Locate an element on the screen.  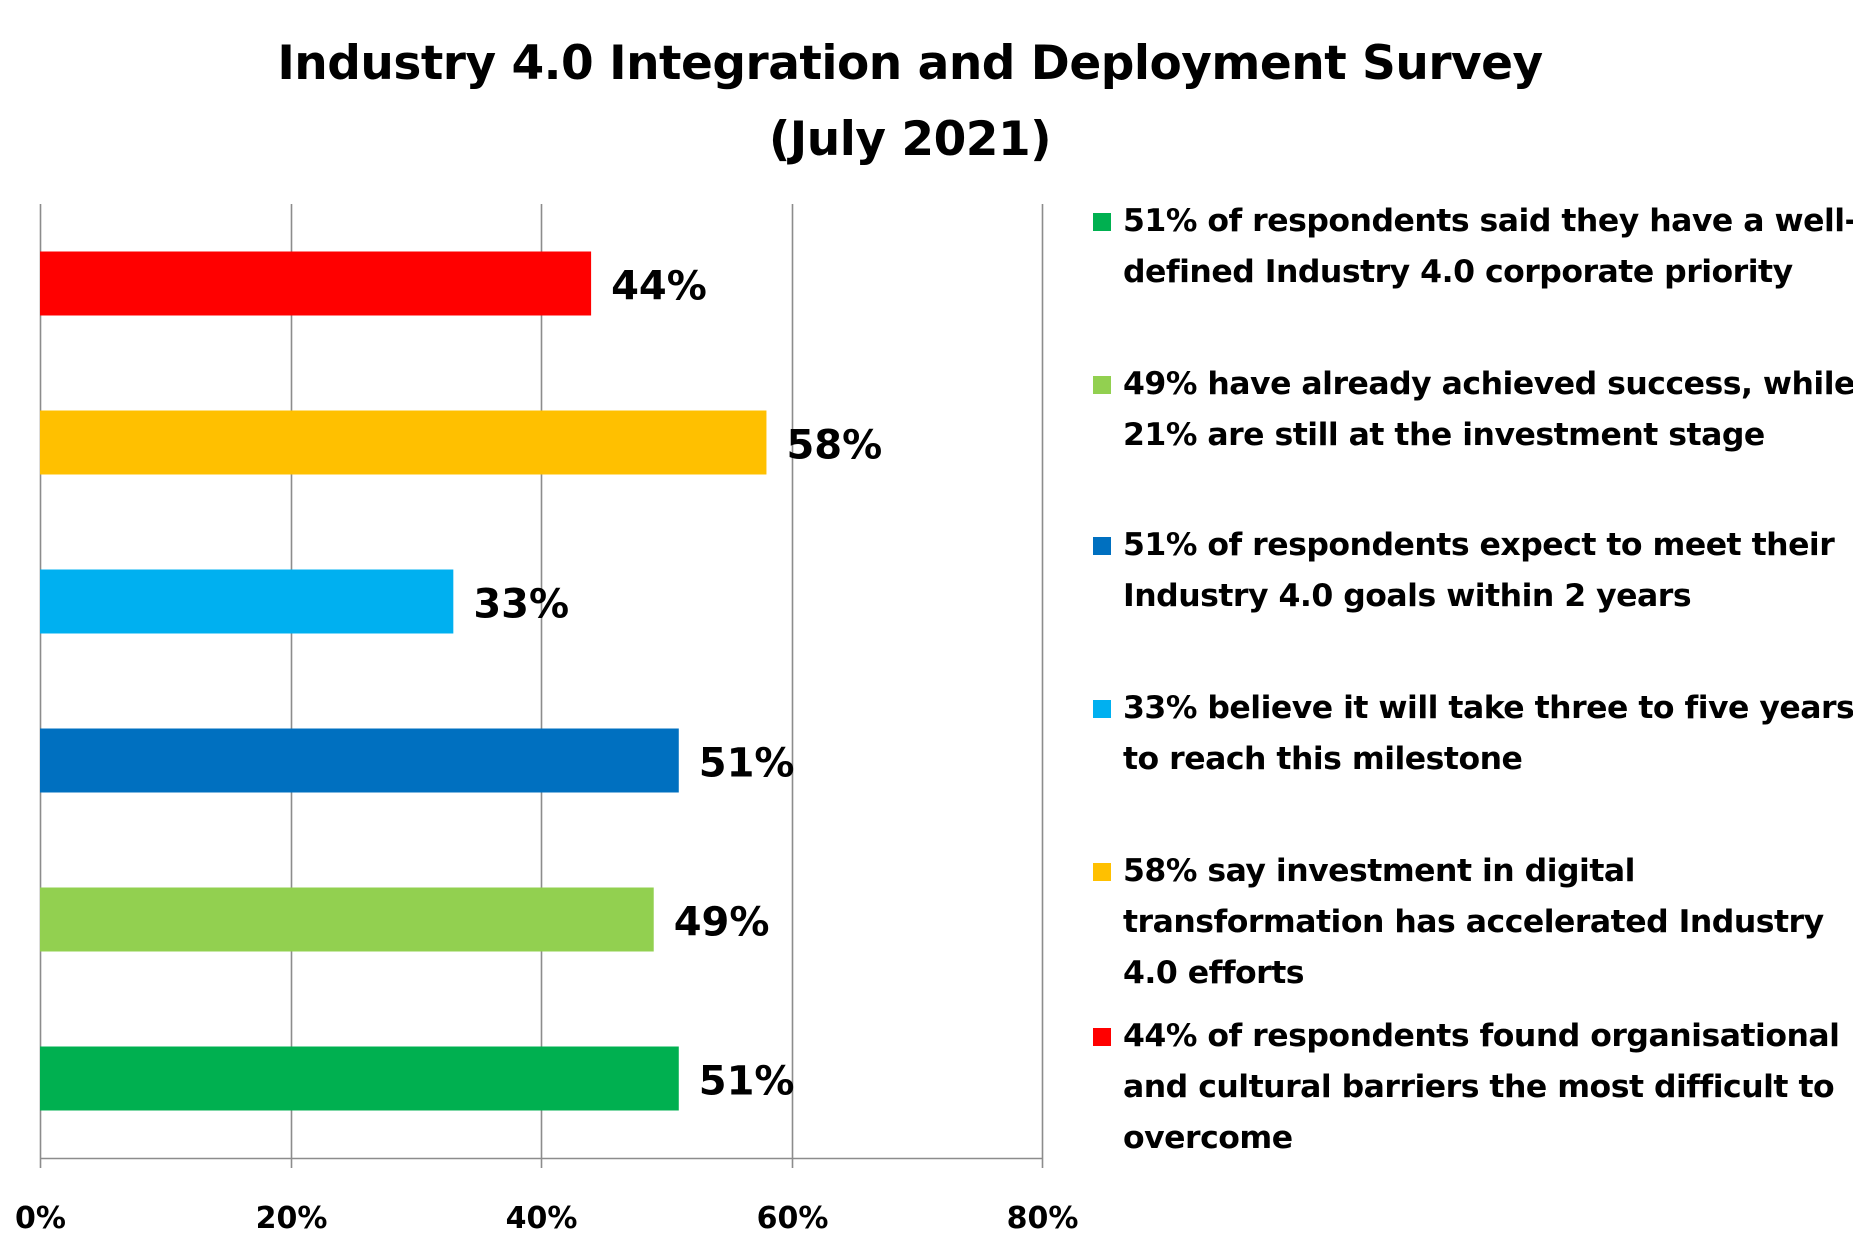
legend-text-2-line-2: 21% are still at the investment stage is located at coordinates (1444, 435).